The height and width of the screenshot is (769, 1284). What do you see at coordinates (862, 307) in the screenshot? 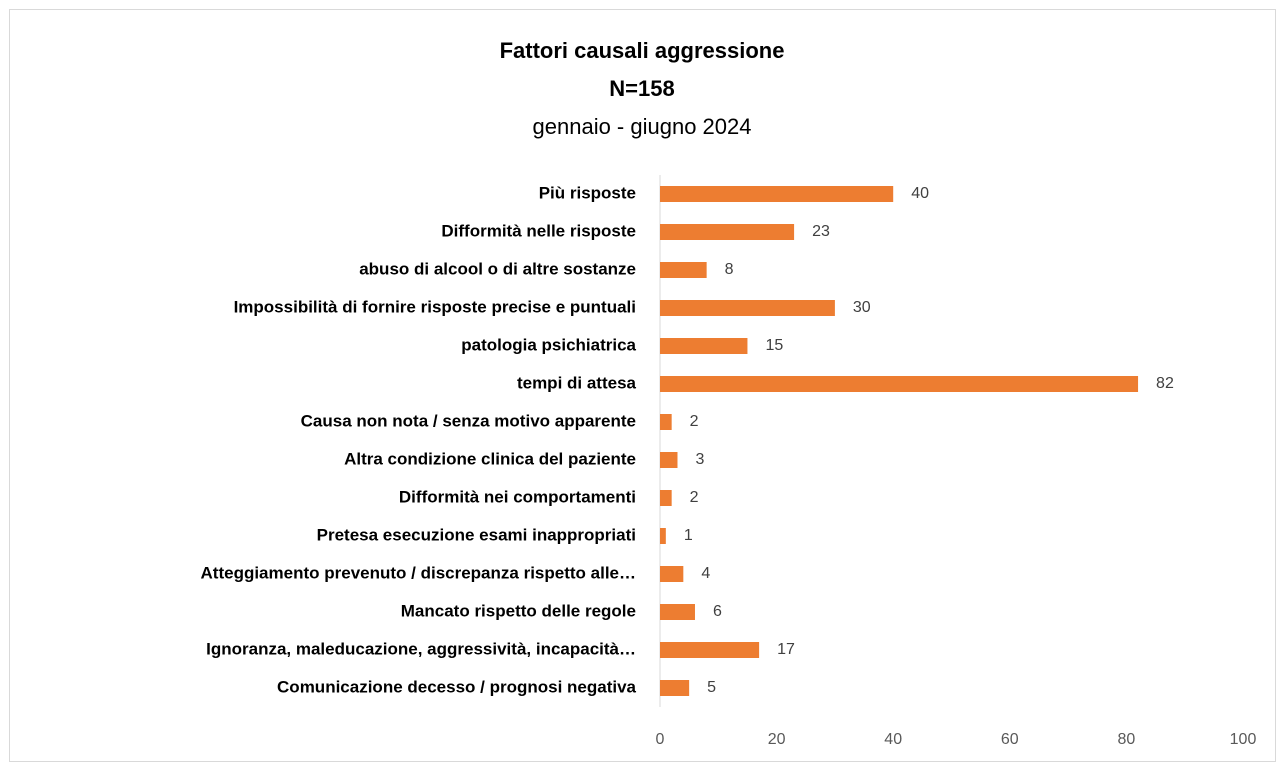
I see `value-label: 30` at bounding box center [862, 307].